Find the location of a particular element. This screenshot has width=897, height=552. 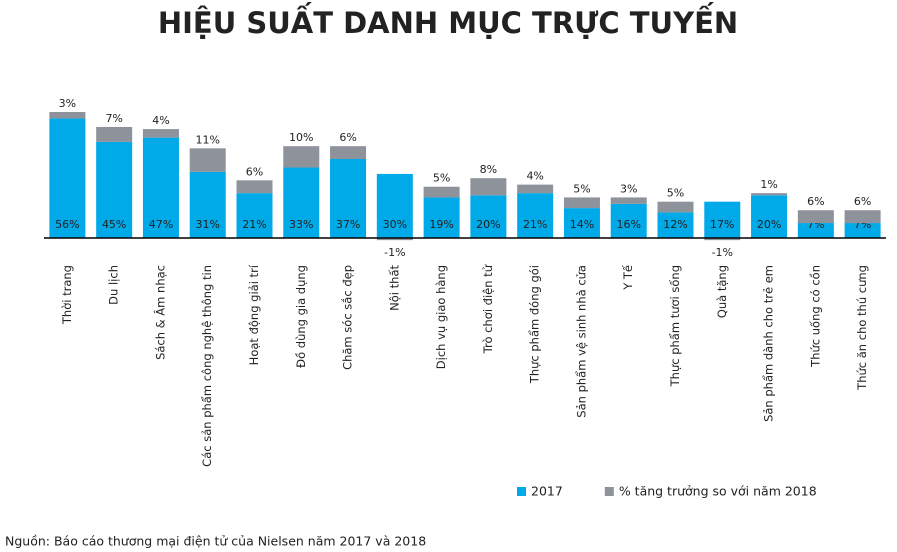

data-label: 14% is located at coordinates (582, 224).